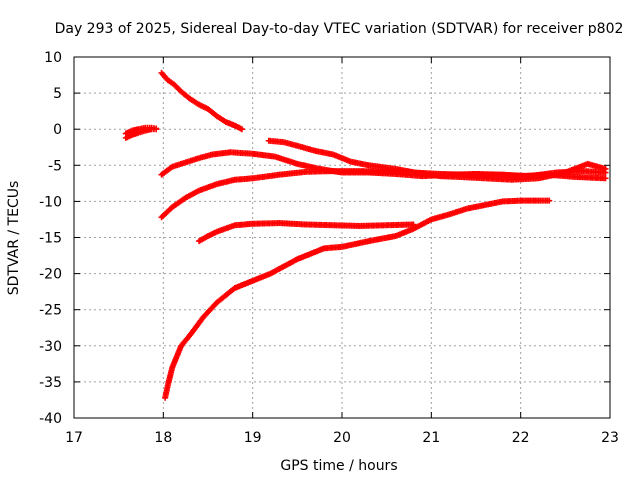  What do you see at coordinates (55, 166) in the screenshot?
I see `y-tick-label: -5` at bounding box center [55, 166].